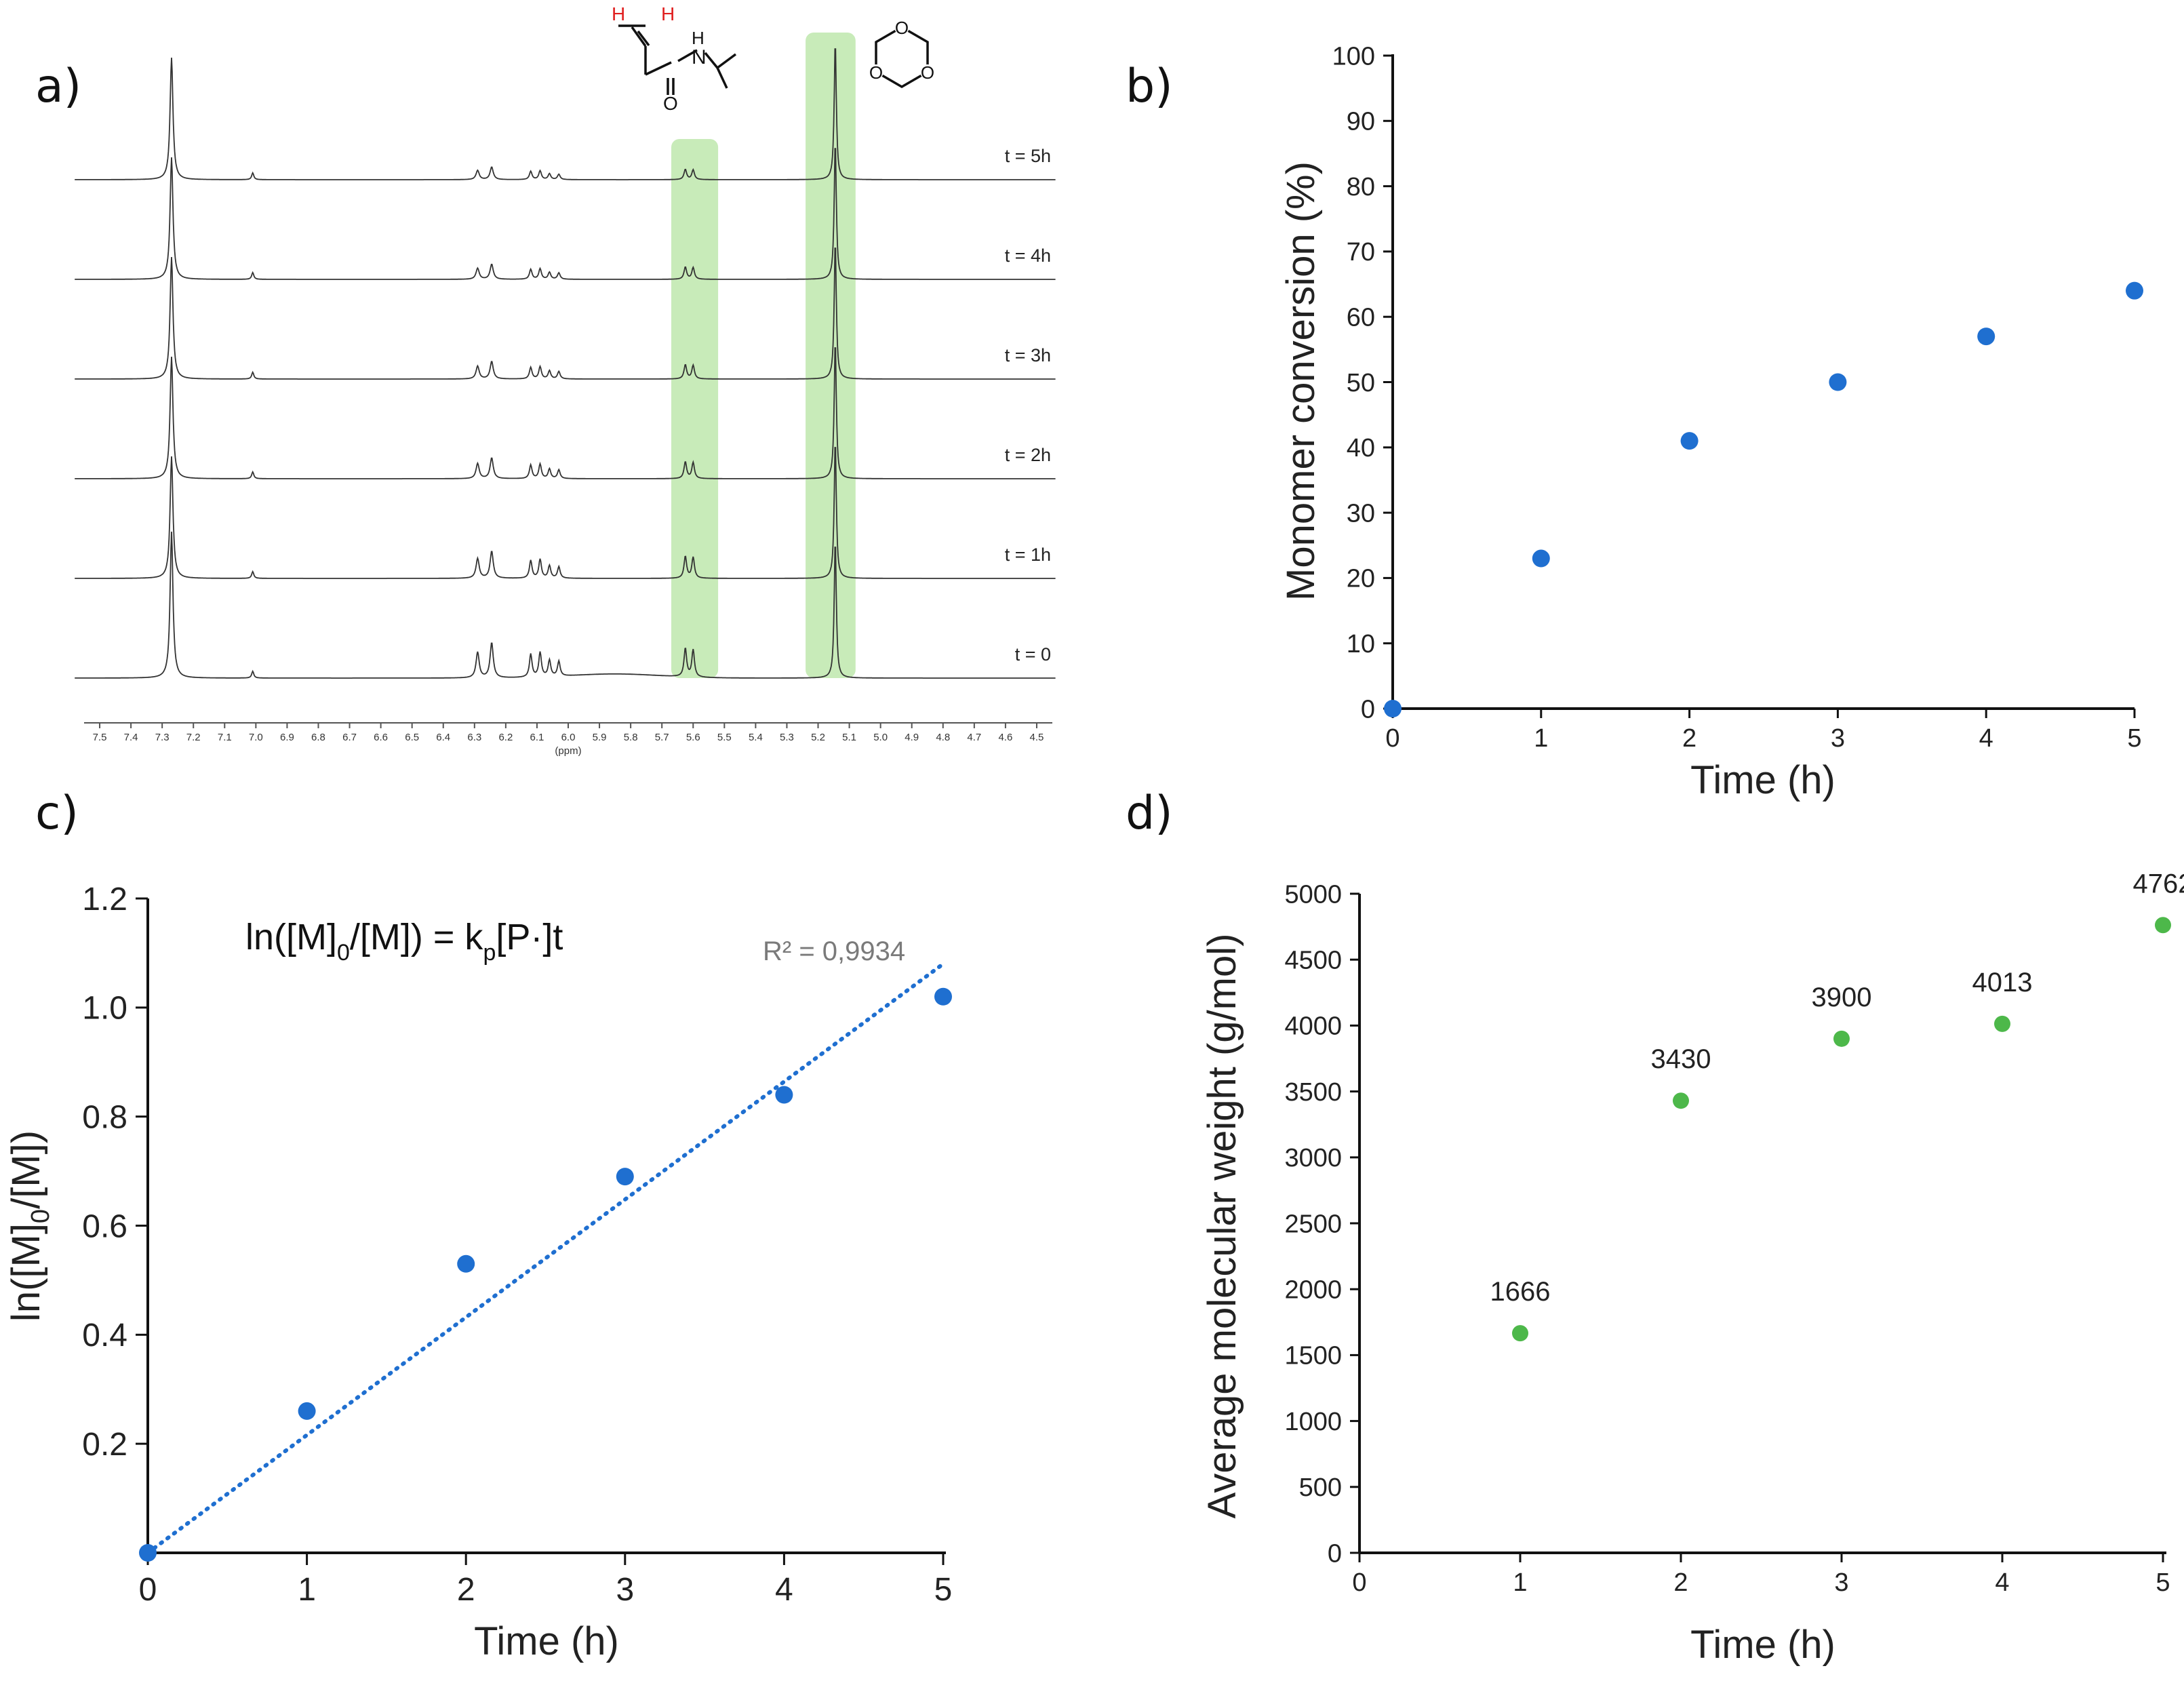 Image resolution: width=2184 pixels, height=1681 pixels. I want to click on nmr-trace-labels: t = 5h t = 4h t = 3h t = 2h t = 1h t = 0, so click(1028, 405).